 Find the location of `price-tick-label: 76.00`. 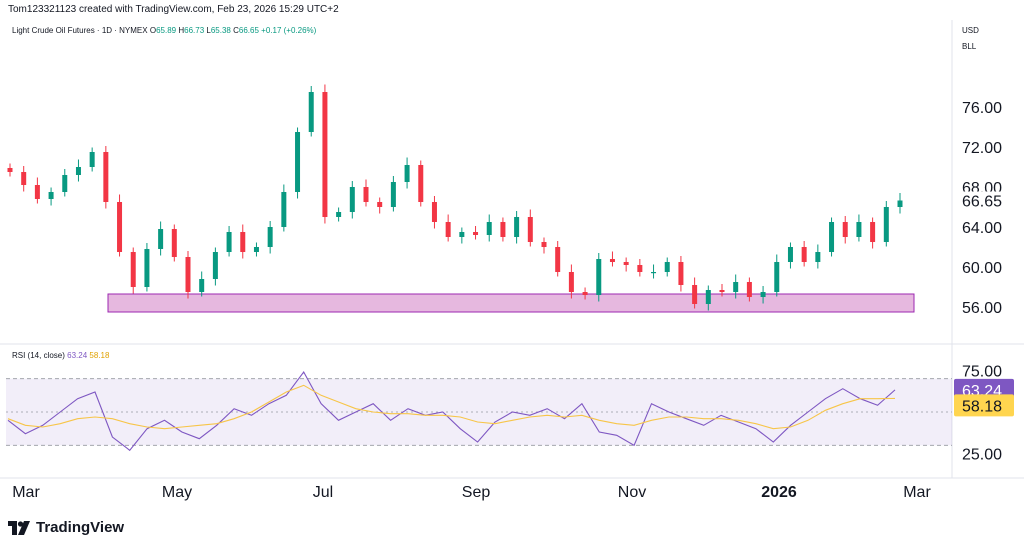

price-tick-label: 76.00 is located at coordinates (982, 108).